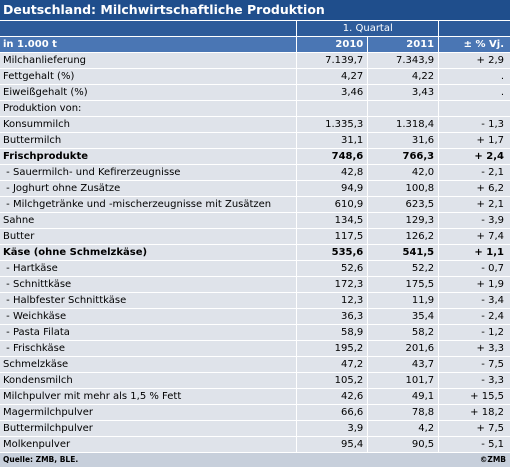 Image resolution: width=510 pixels, height=467 pixels. I want to click on row-label: - Hartkäse, so click(148, 268).